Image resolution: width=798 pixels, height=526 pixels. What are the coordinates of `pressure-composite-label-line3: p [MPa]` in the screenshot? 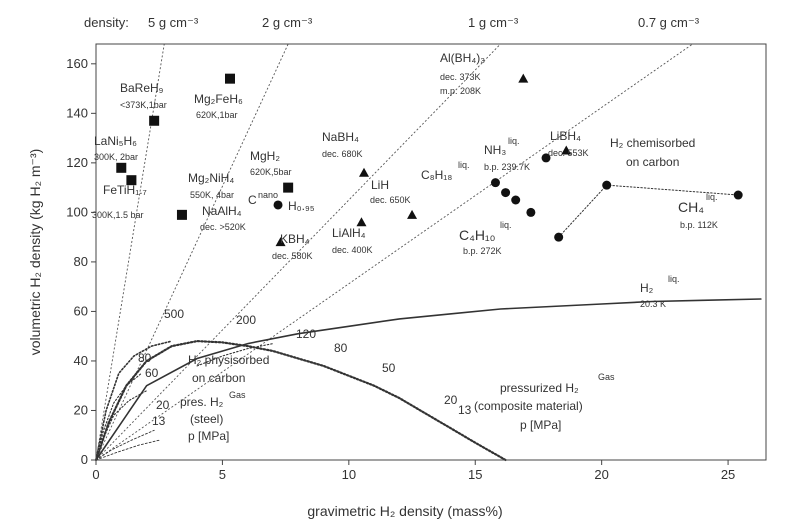 It's located at (540, 425).